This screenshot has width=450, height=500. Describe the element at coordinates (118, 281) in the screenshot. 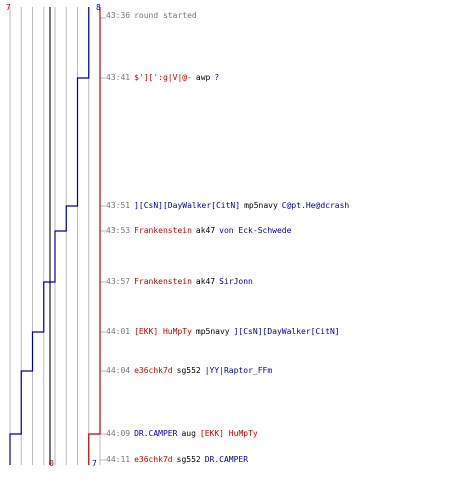

I see `event-time: 43:57` at that location.